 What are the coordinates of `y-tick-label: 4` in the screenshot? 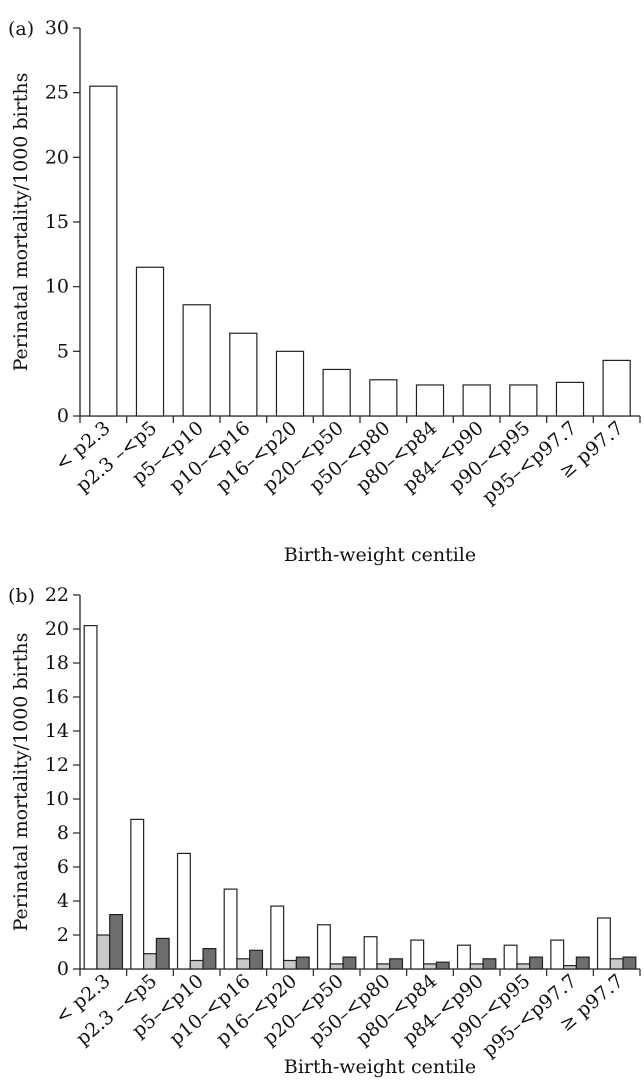 It's located at (63, 901).